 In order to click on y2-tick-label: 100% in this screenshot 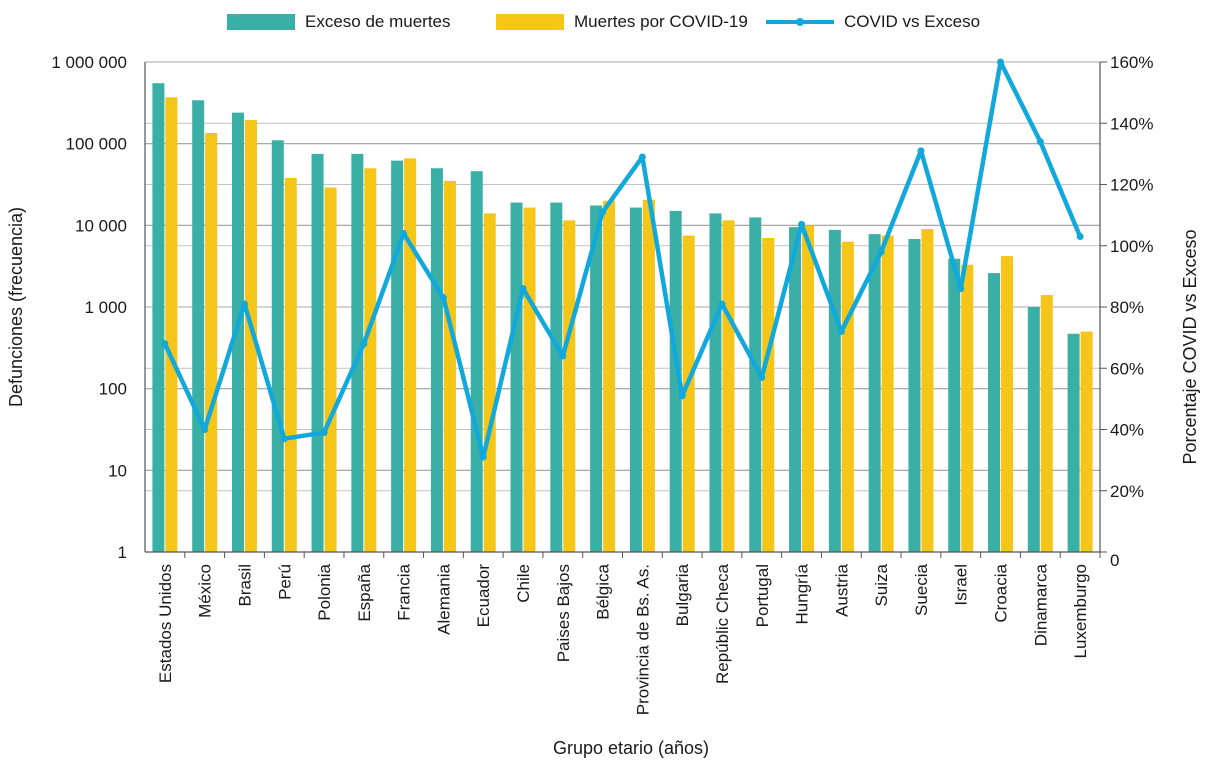, I will do `click(1131, 246)`.